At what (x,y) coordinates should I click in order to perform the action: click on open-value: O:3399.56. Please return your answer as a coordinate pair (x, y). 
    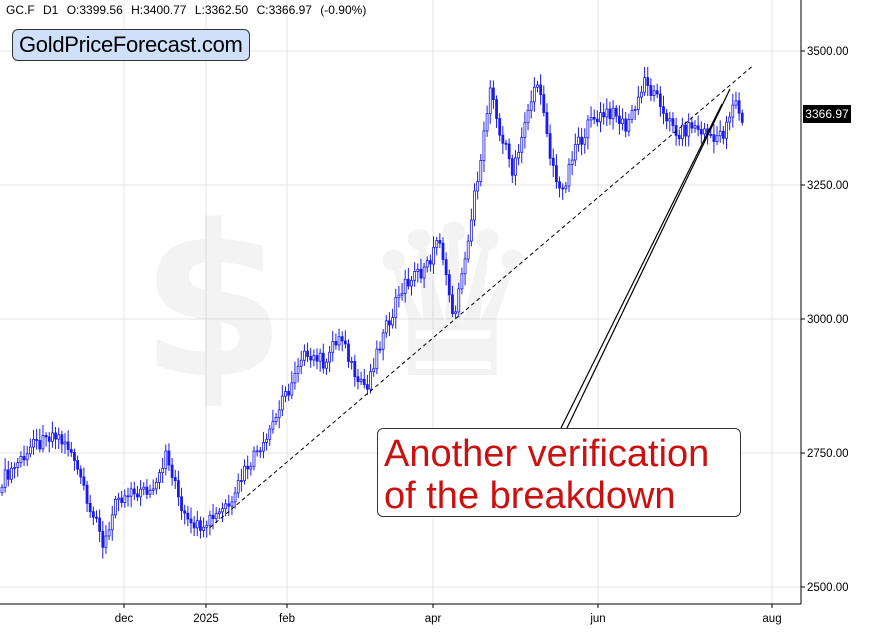
    Looking at the image, I should click on (94, 10).